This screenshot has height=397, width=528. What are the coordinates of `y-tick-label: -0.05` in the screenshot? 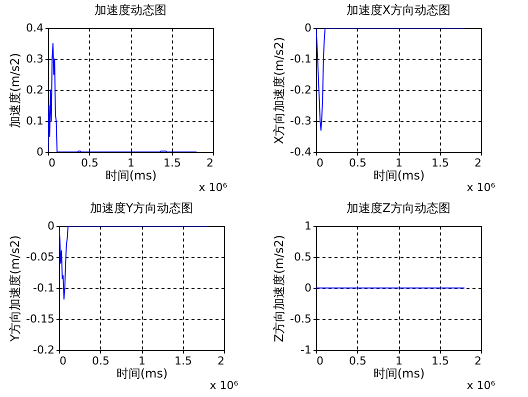 It's located at (40, 257).